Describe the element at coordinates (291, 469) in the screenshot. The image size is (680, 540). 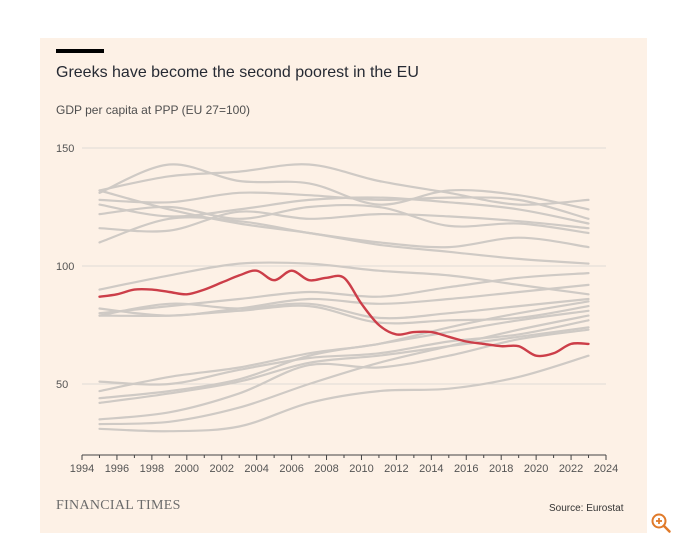
I see `x-tick-label: 2006` at that location.